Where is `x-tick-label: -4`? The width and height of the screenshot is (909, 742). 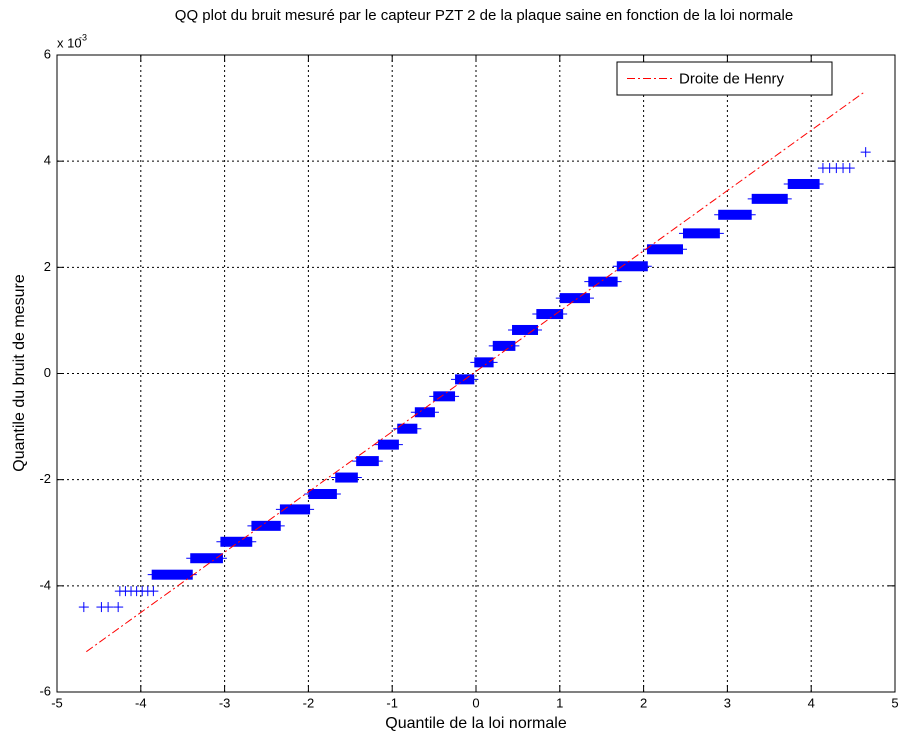 x-tick-label: -4 is located at coordinates (141, 702).